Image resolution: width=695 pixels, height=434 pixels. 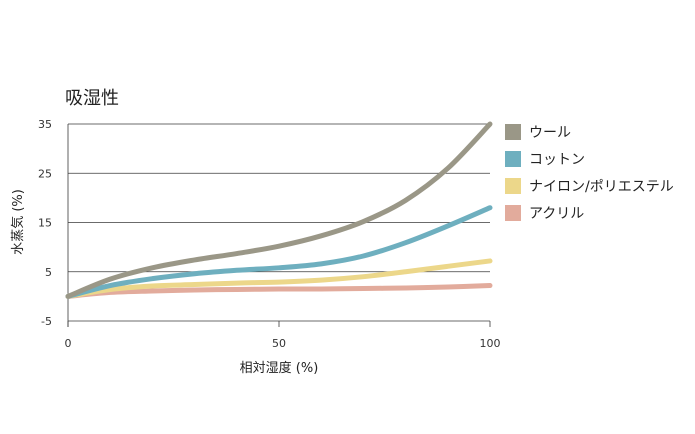 I want to click on y-axis-title: 水蒸気 (%), so click(x=18, y=222).